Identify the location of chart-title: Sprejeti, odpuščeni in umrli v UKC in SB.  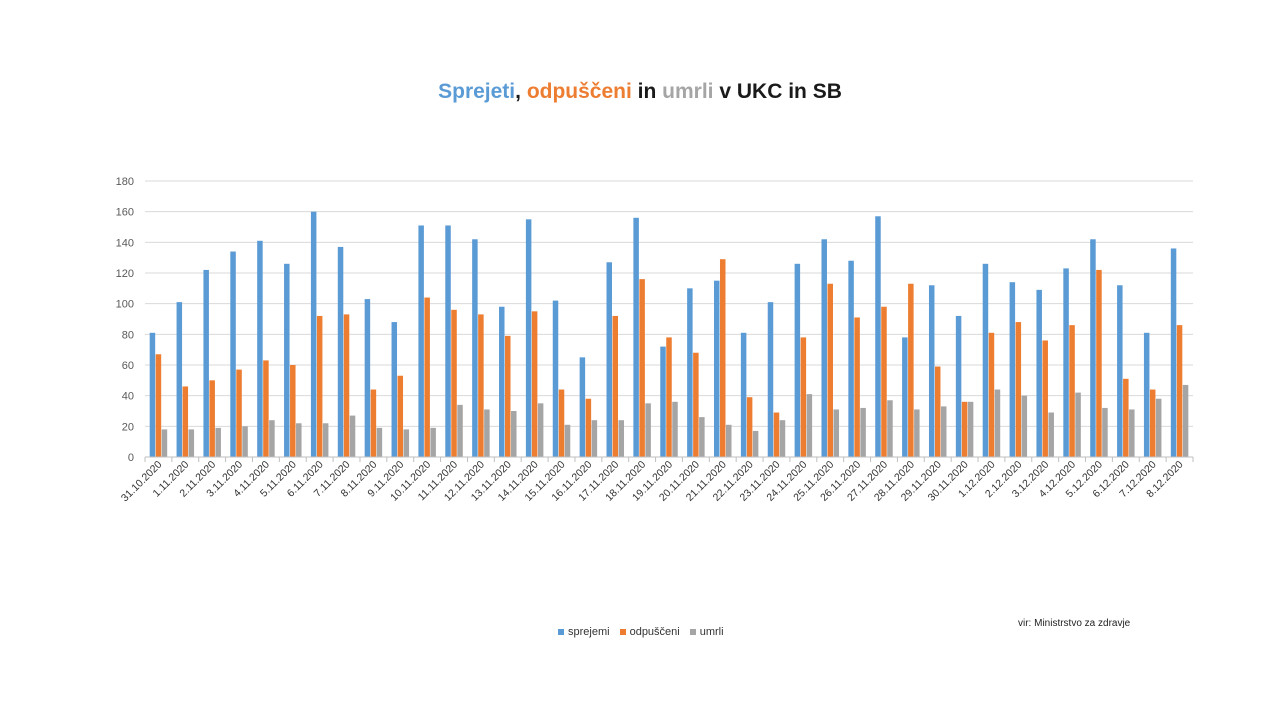
(640, 92).